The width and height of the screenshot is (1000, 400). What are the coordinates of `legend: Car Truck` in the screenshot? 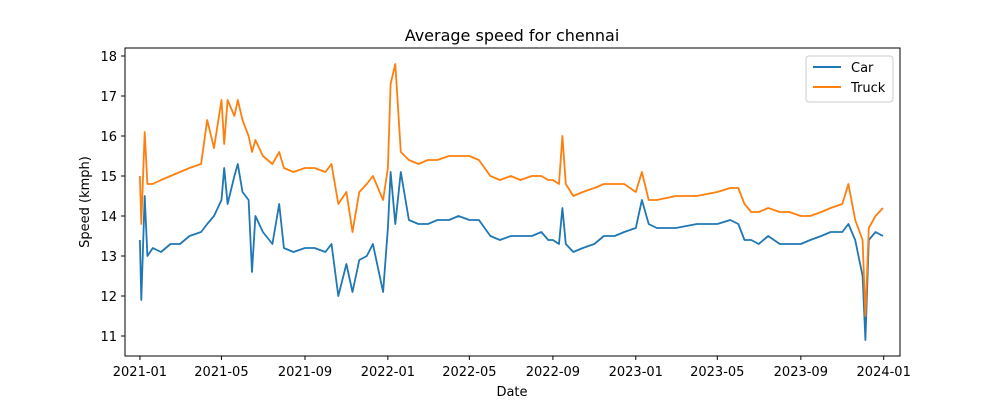 It's located at (849, 79).